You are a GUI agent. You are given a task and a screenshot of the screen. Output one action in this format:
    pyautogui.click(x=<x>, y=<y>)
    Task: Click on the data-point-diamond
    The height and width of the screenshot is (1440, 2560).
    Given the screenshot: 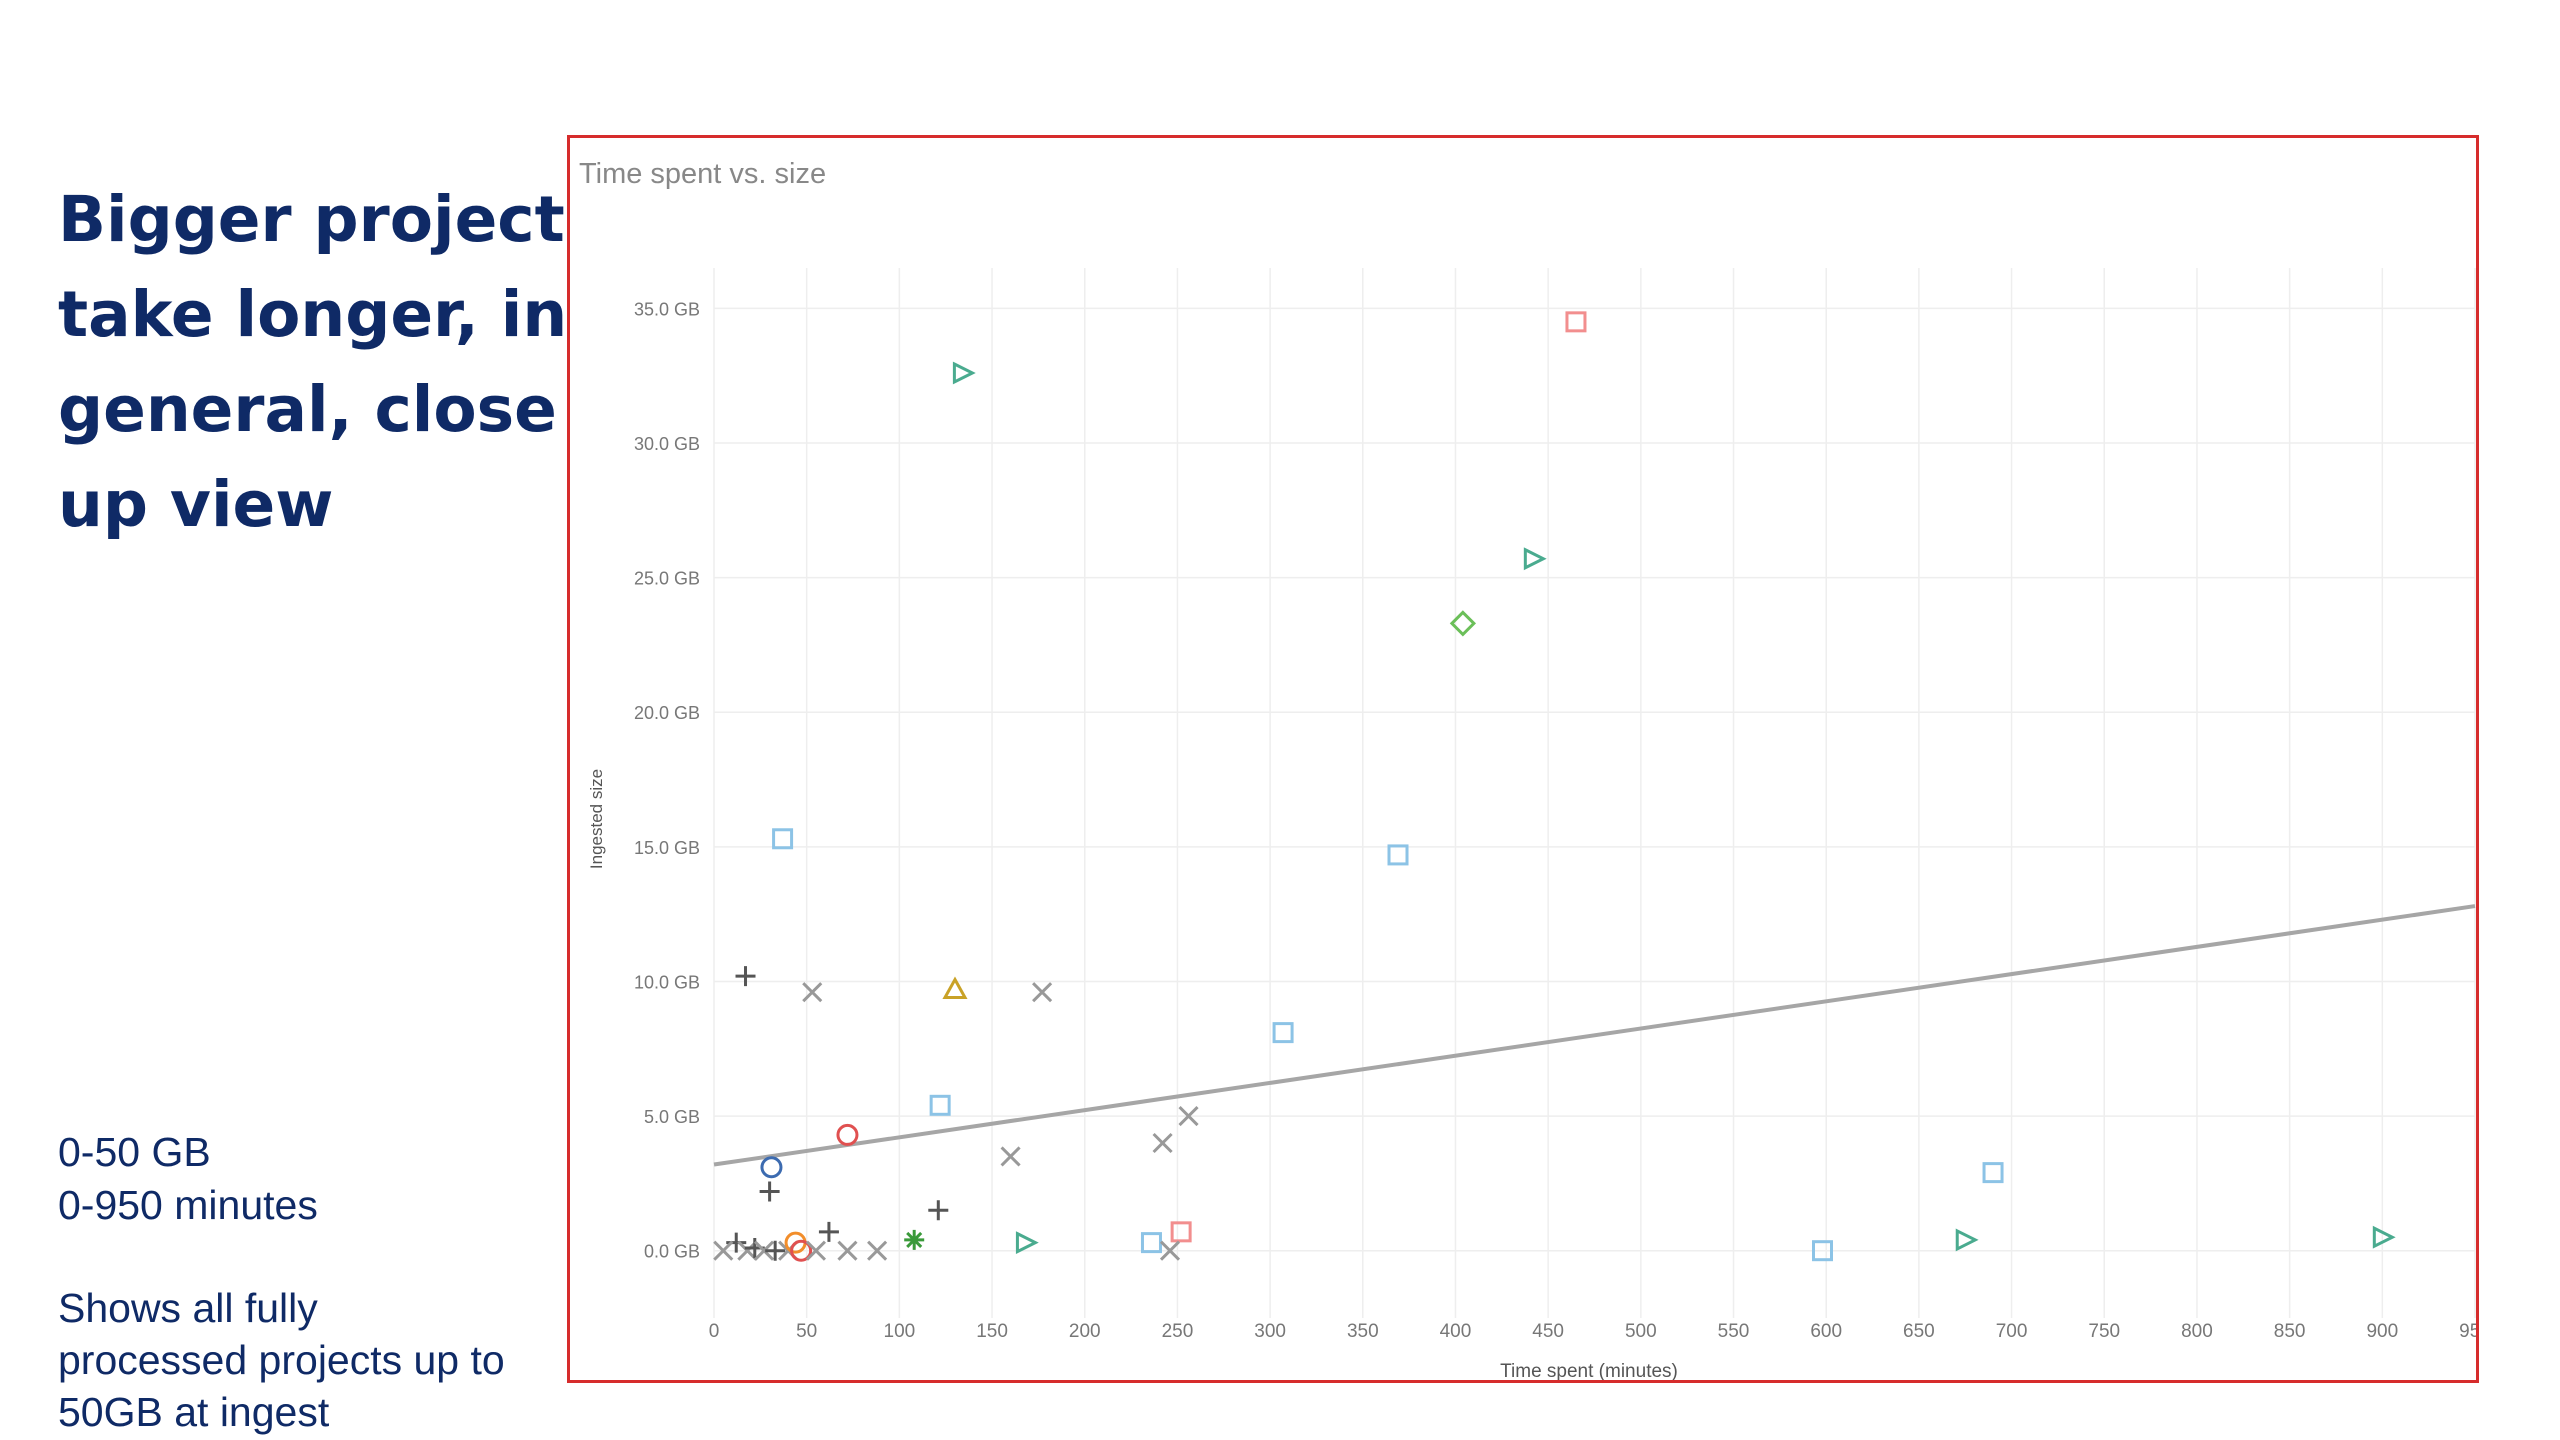 What is the action you would take?
    pyautogui.click(x=1463, y=623)
    